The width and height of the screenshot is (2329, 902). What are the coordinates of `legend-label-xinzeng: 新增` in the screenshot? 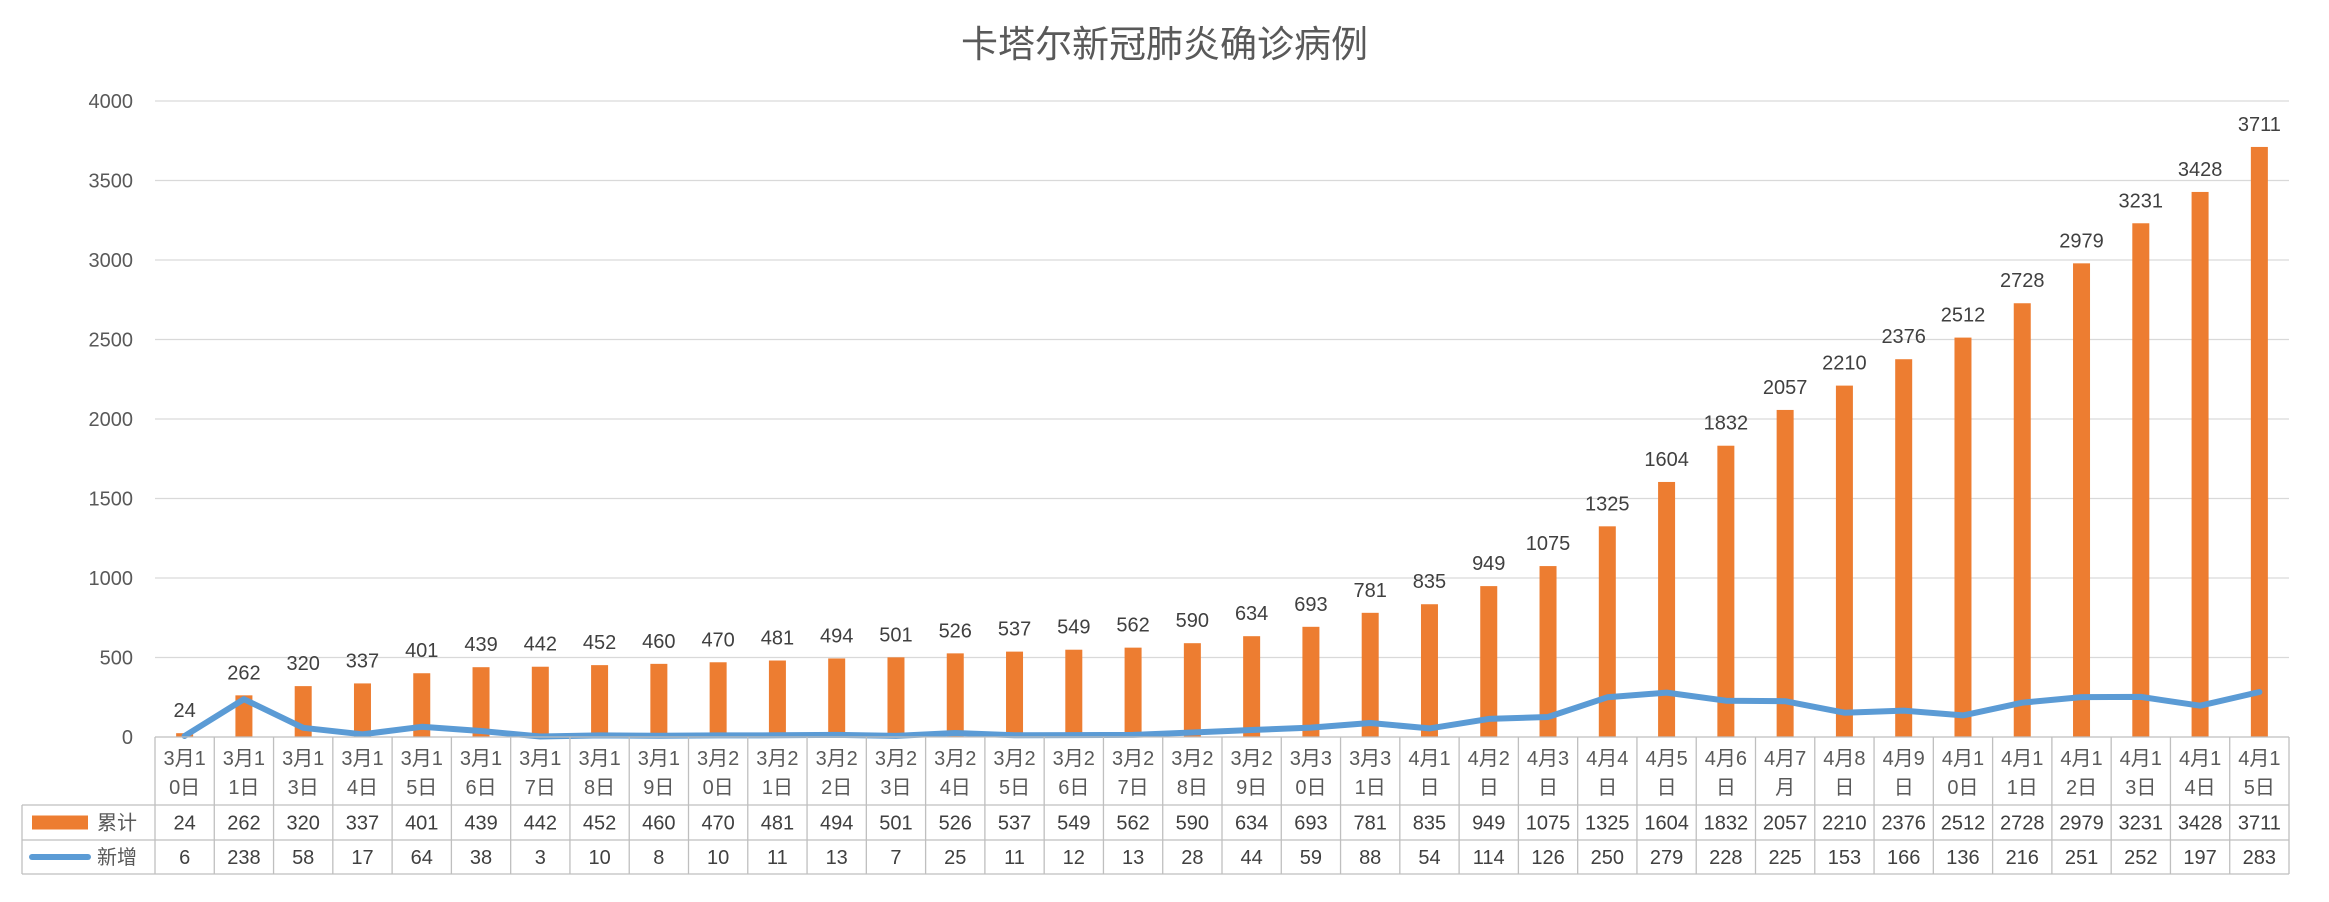 It's located at (117, 857).